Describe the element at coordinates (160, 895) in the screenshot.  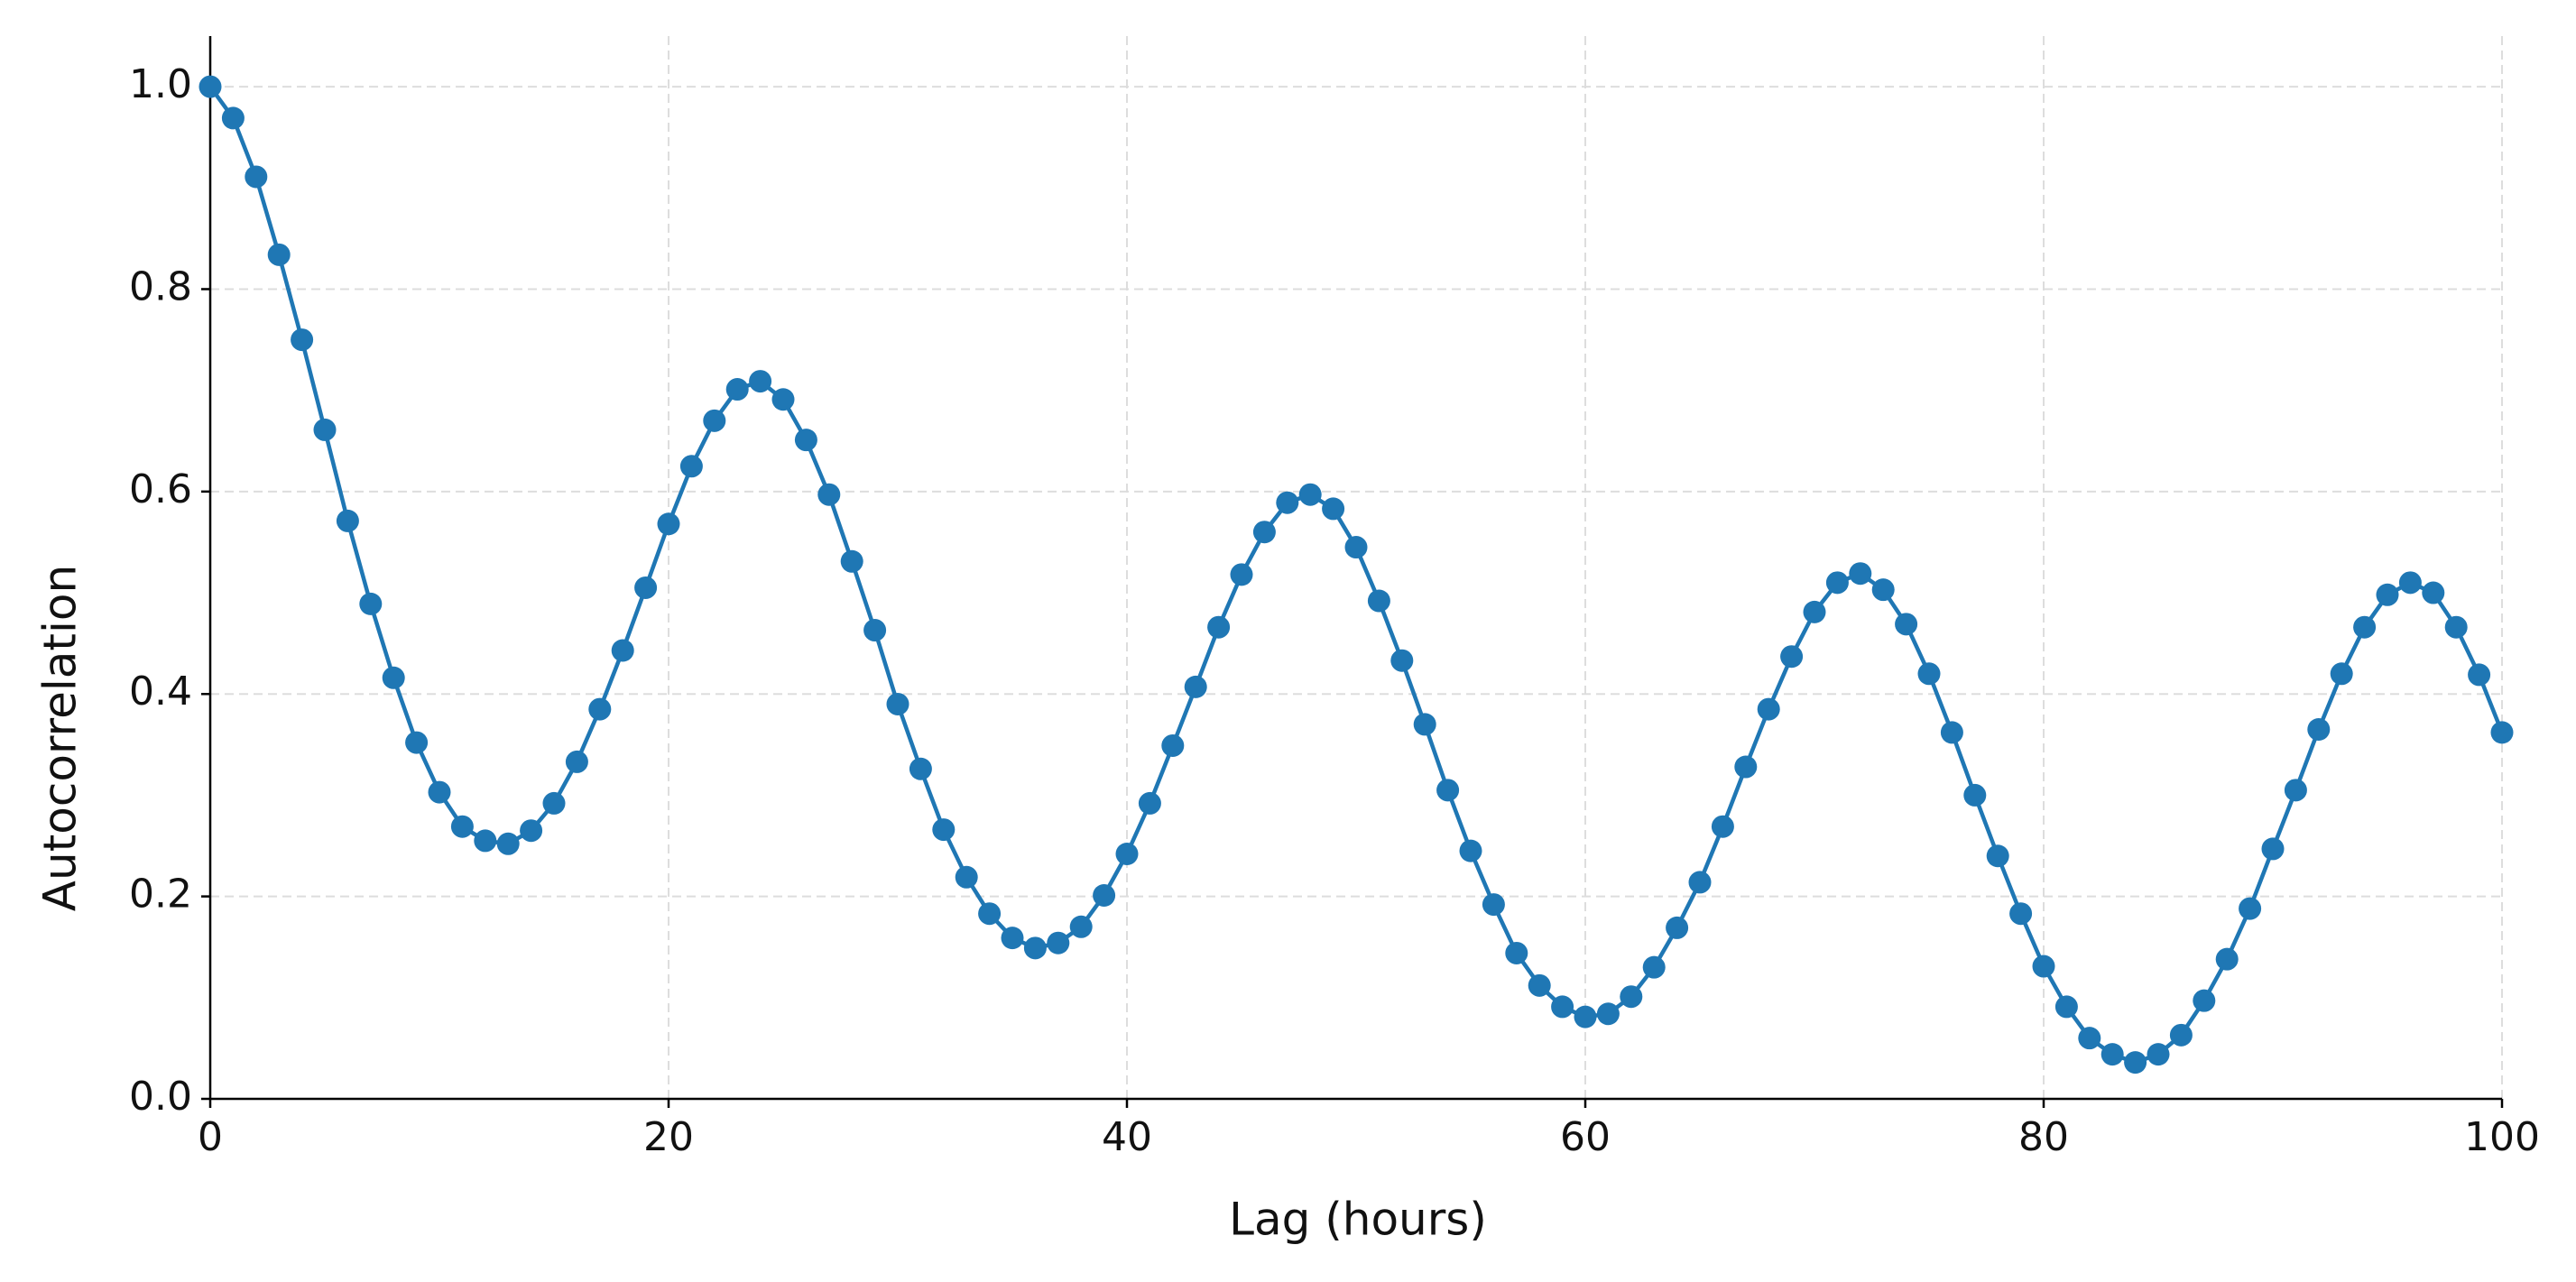
I see `y-tick-label: 0.2` at that location.